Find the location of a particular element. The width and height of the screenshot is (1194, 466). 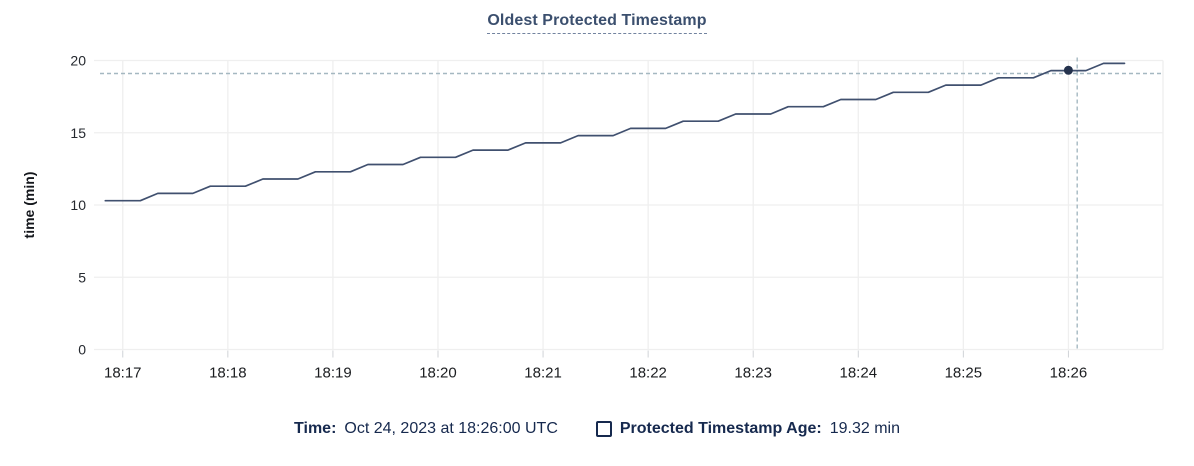

y-tick-label: 15 is located at coordinates (78, 133).